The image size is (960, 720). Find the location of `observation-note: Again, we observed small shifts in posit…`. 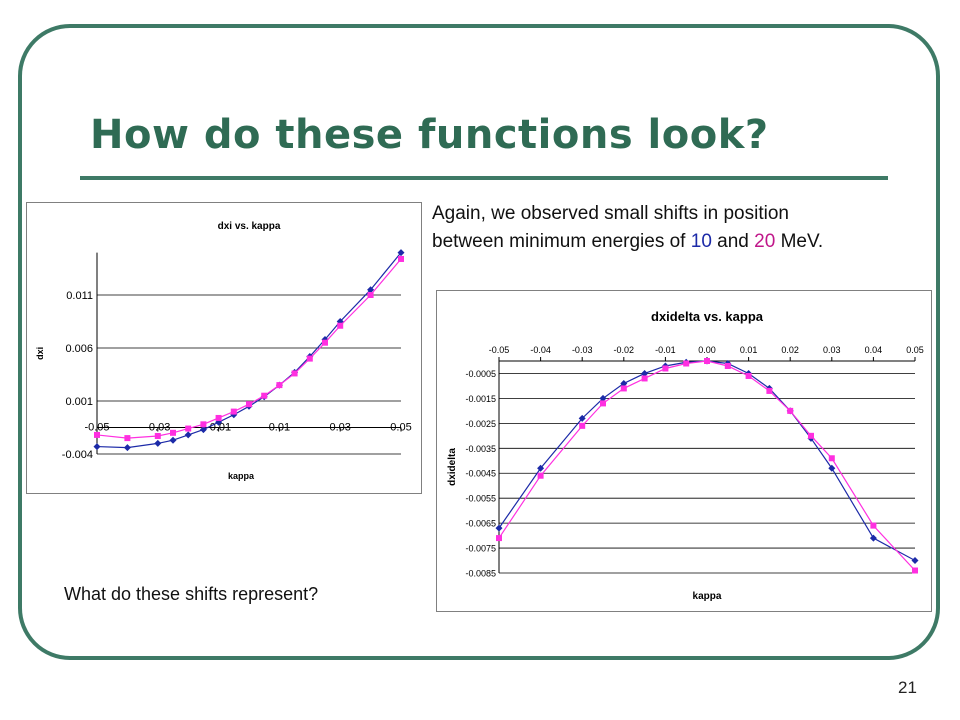

observation-note: Again, we observed small shifts in posit… is located at coordinates (682, 228).